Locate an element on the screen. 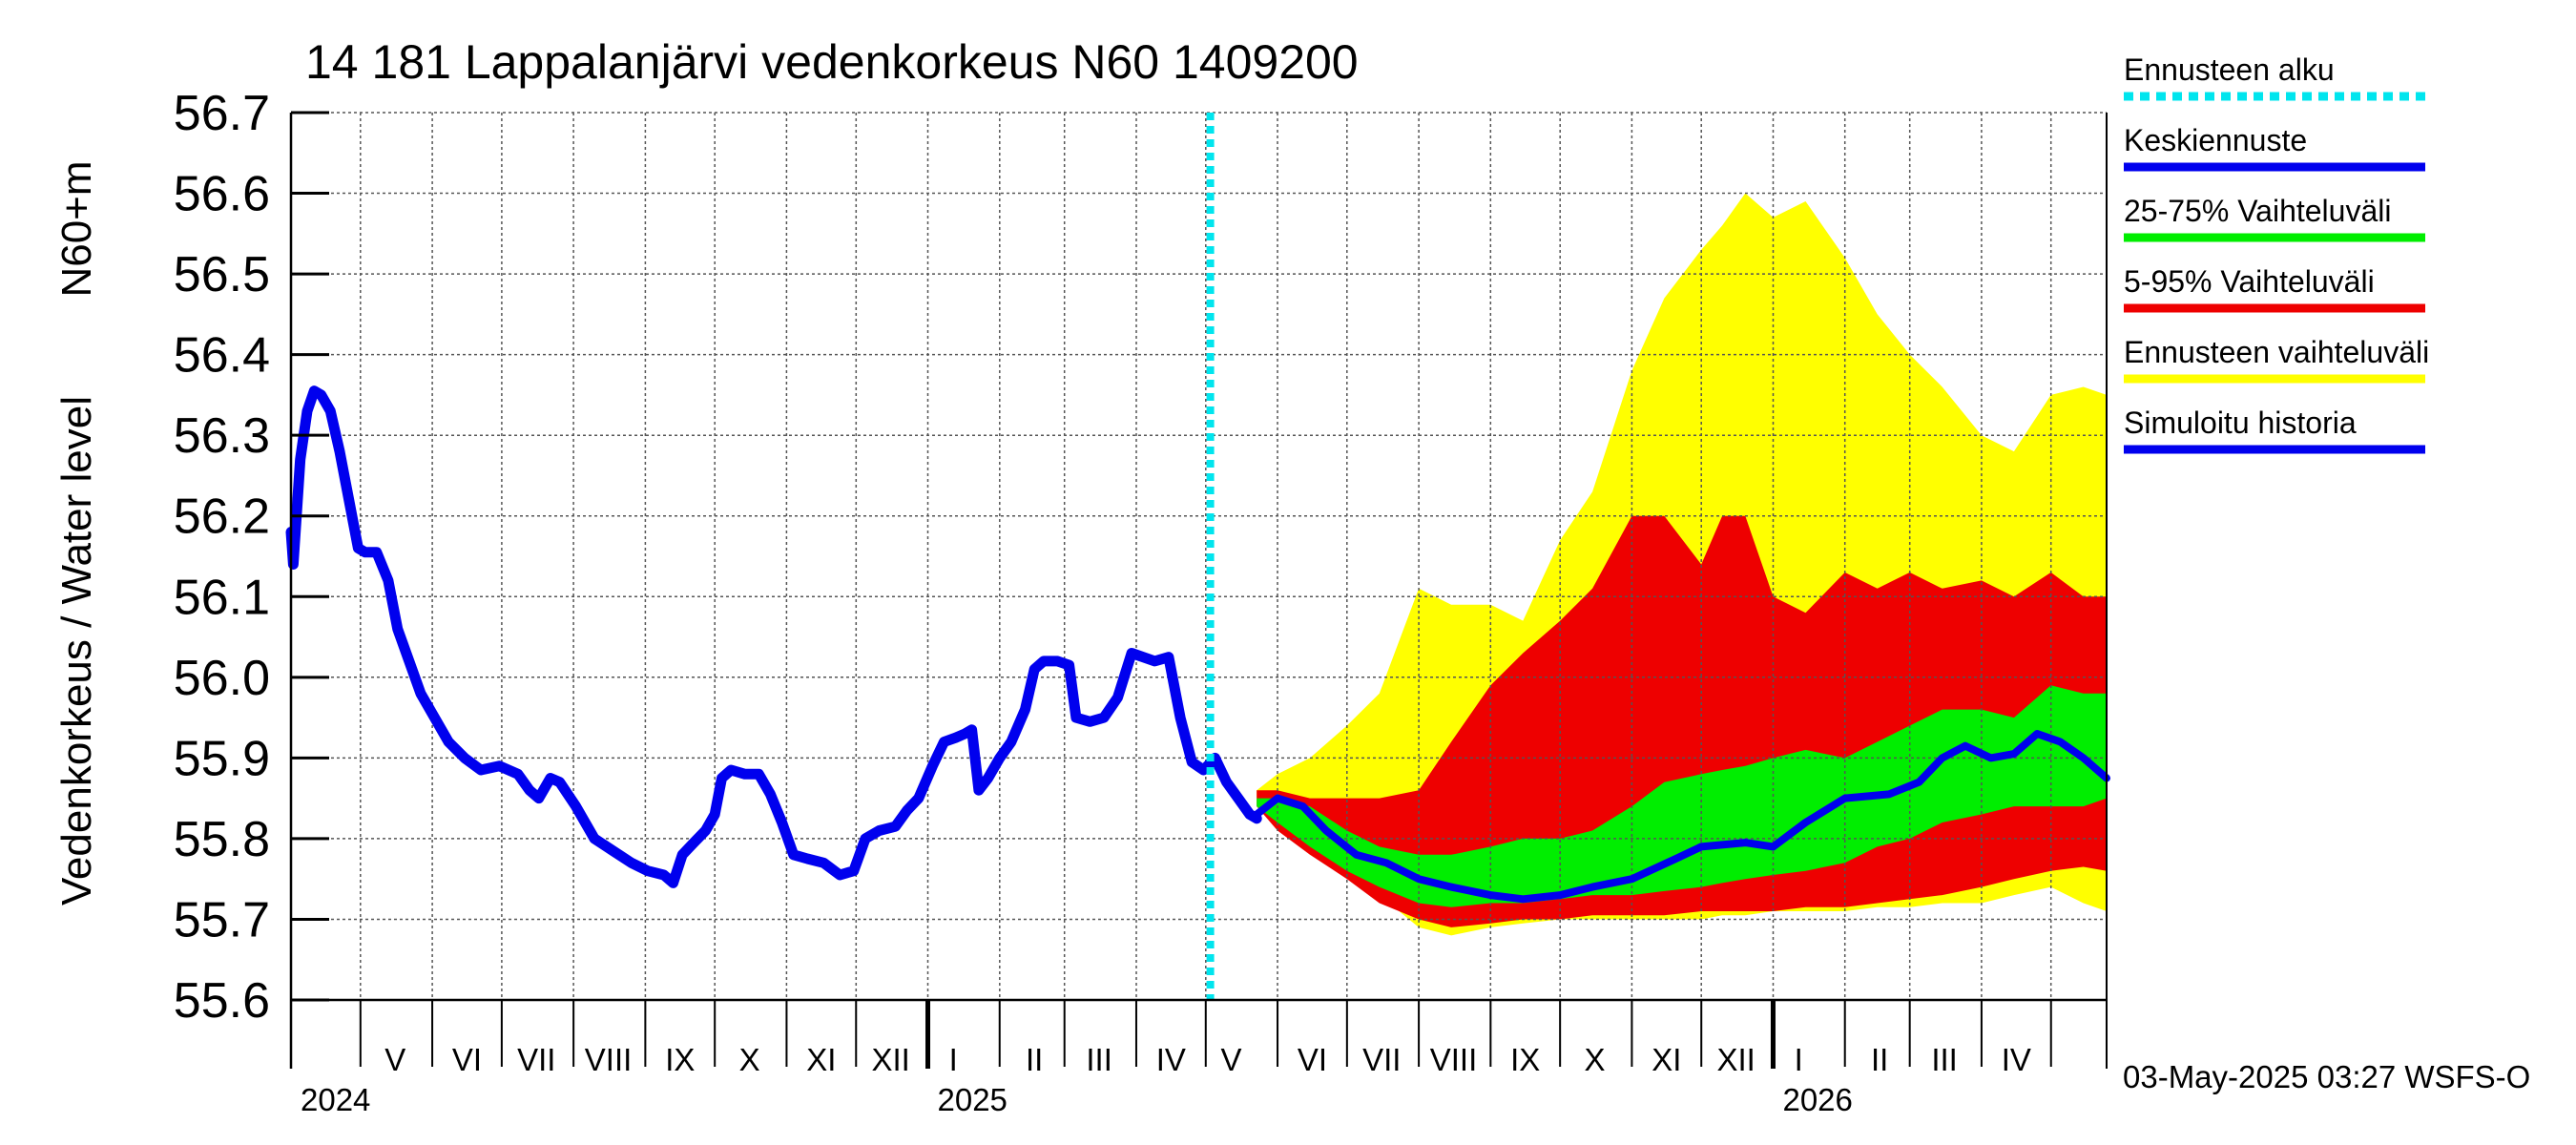 The width and height of the screenshot is (2576, 1145). footer-timestamp: 03-May-2025 03:27 WSFS-O is located at coordinates (2326, 1077).